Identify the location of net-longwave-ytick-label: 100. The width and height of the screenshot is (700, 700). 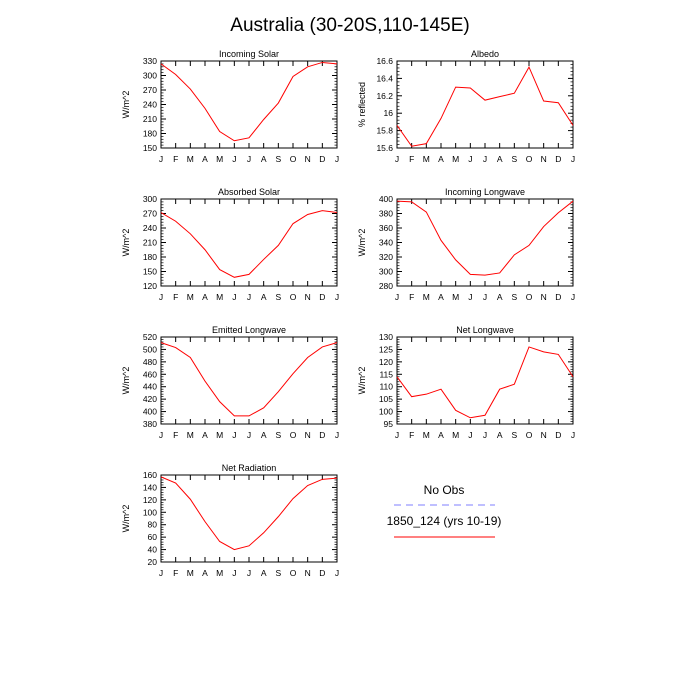
(386, 412).